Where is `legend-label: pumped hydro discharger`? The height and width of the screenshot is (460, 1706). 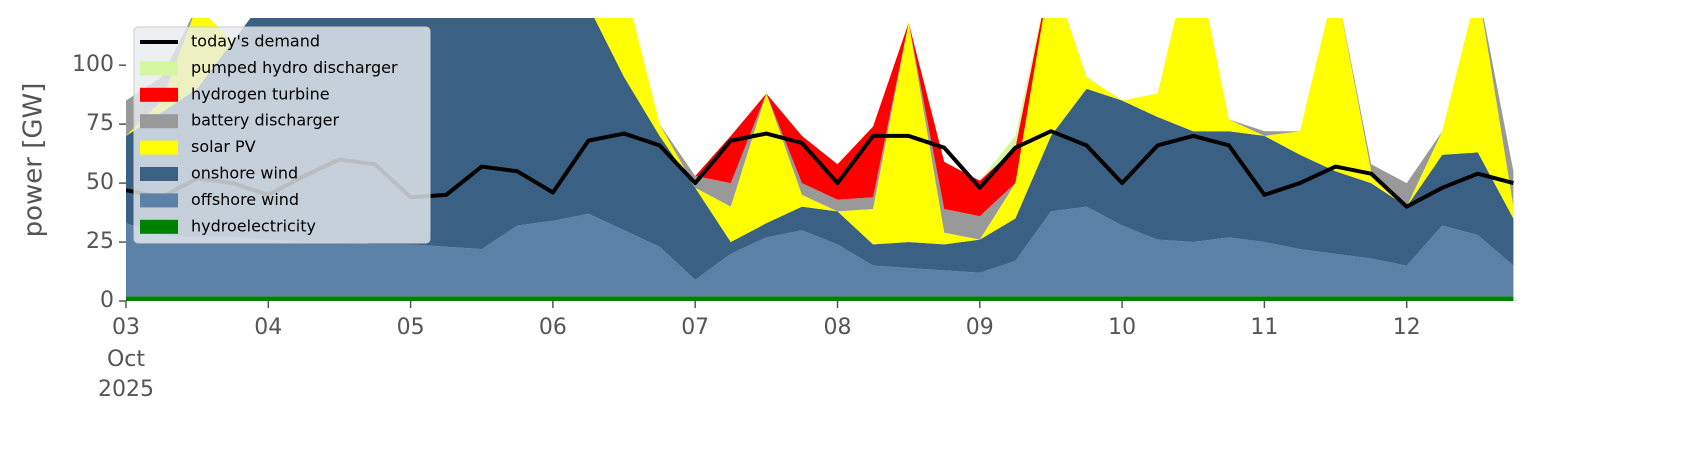
legend-label: pumped hydro discharger is located at coordinates (294, 67).